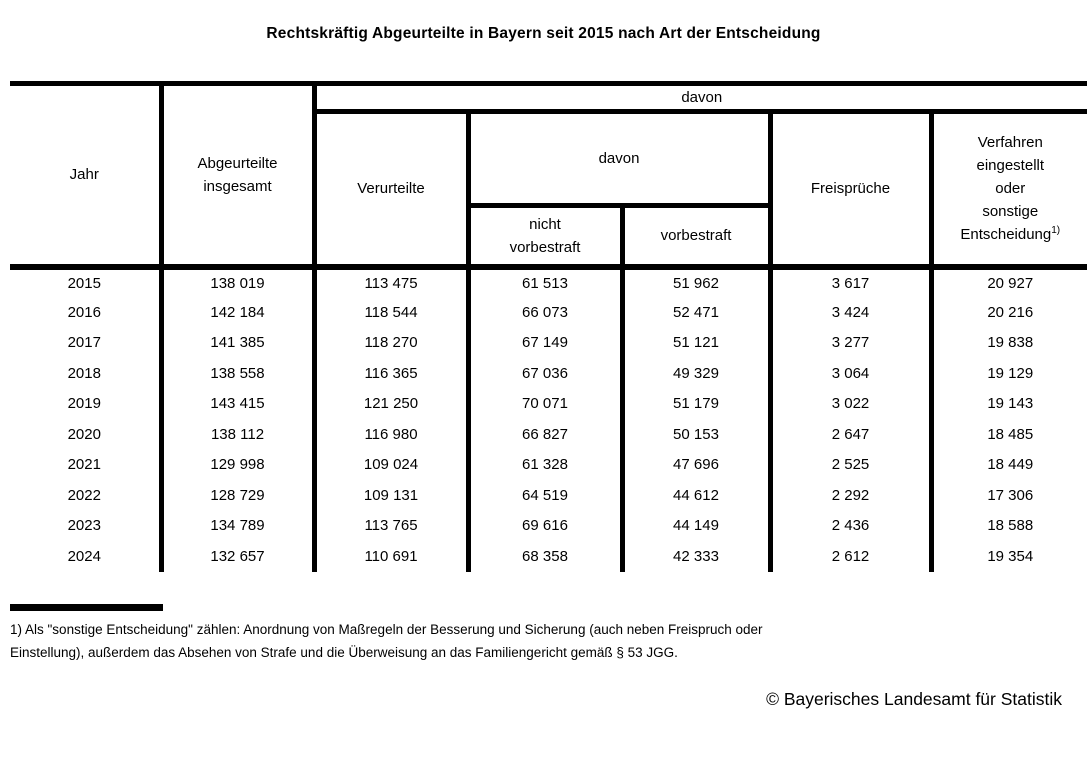  Describe the element at coordinates (84, 343) in the screenshot. I see `table-cell: 2017` at that location.